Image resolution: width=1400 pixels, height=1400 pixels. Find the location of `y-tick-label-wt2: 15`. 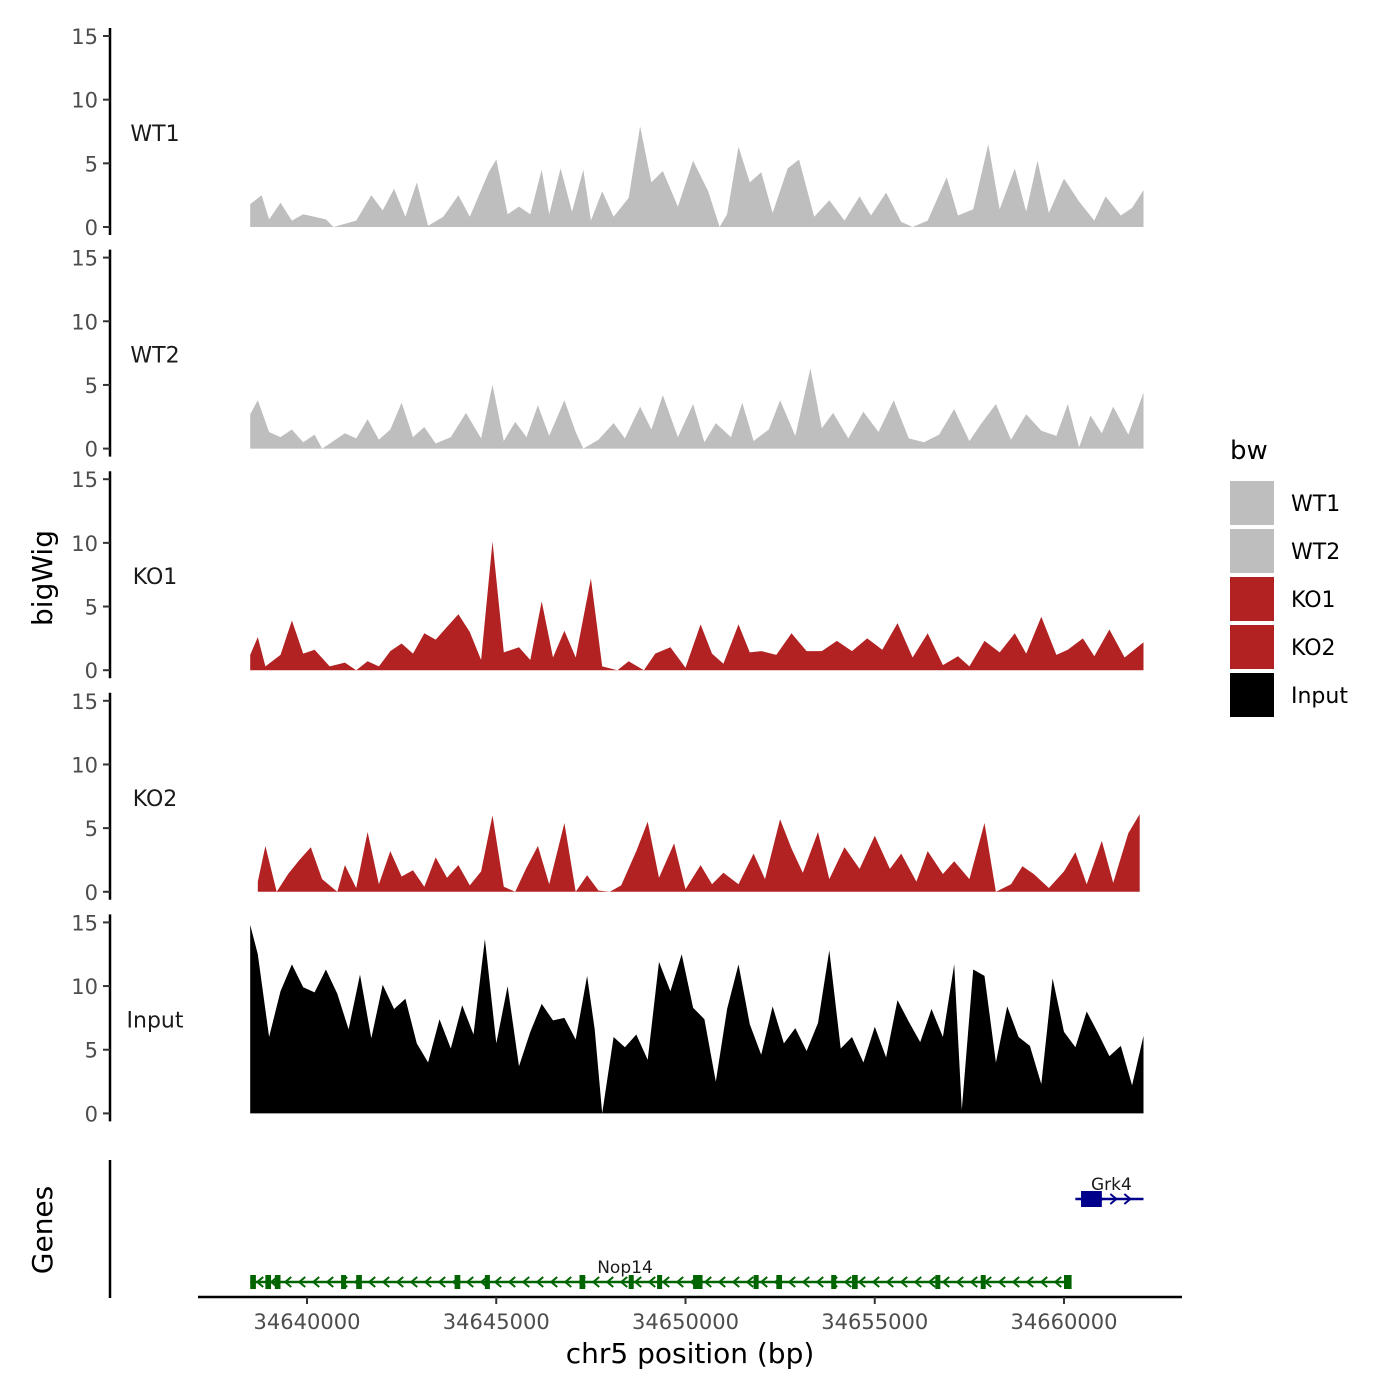

y-tick-label-wt2: 15 is located at coordinates (84, 259).